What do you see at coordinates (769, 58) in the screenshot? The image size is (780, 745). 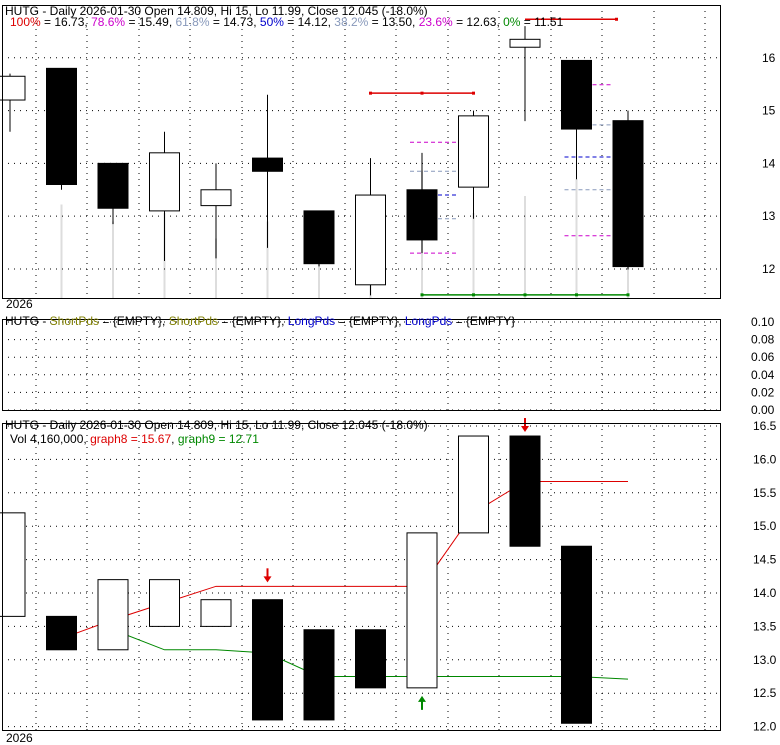 I see `y-tick-label: 16` at bounding box center [769, 58].